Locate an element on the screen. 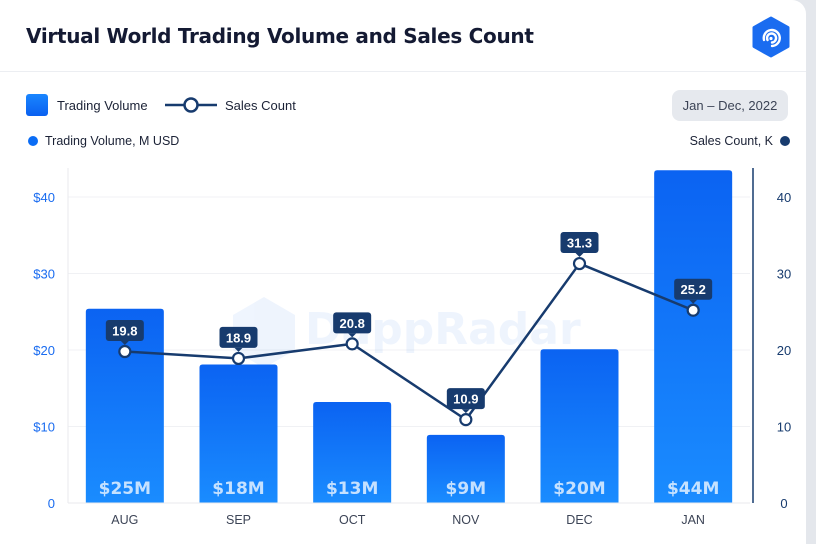 The height and width of the screenshot is (544, 816). legend-line-swatch is located at coordinates (191, 105).